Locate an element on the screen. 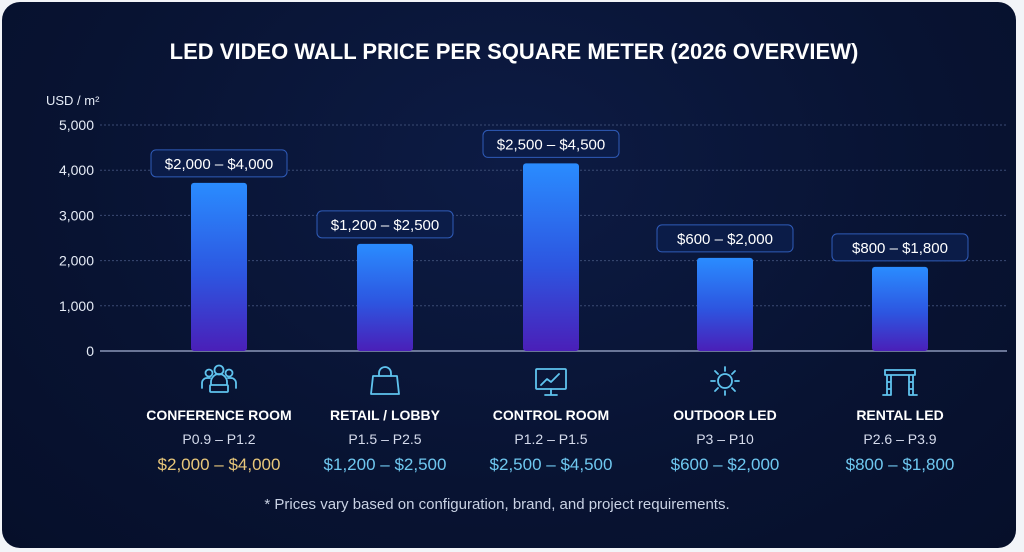 The width and height of the screenshot is (1024, 552). category-label: CONTROL ROOM is located at coordinates (551, 415).